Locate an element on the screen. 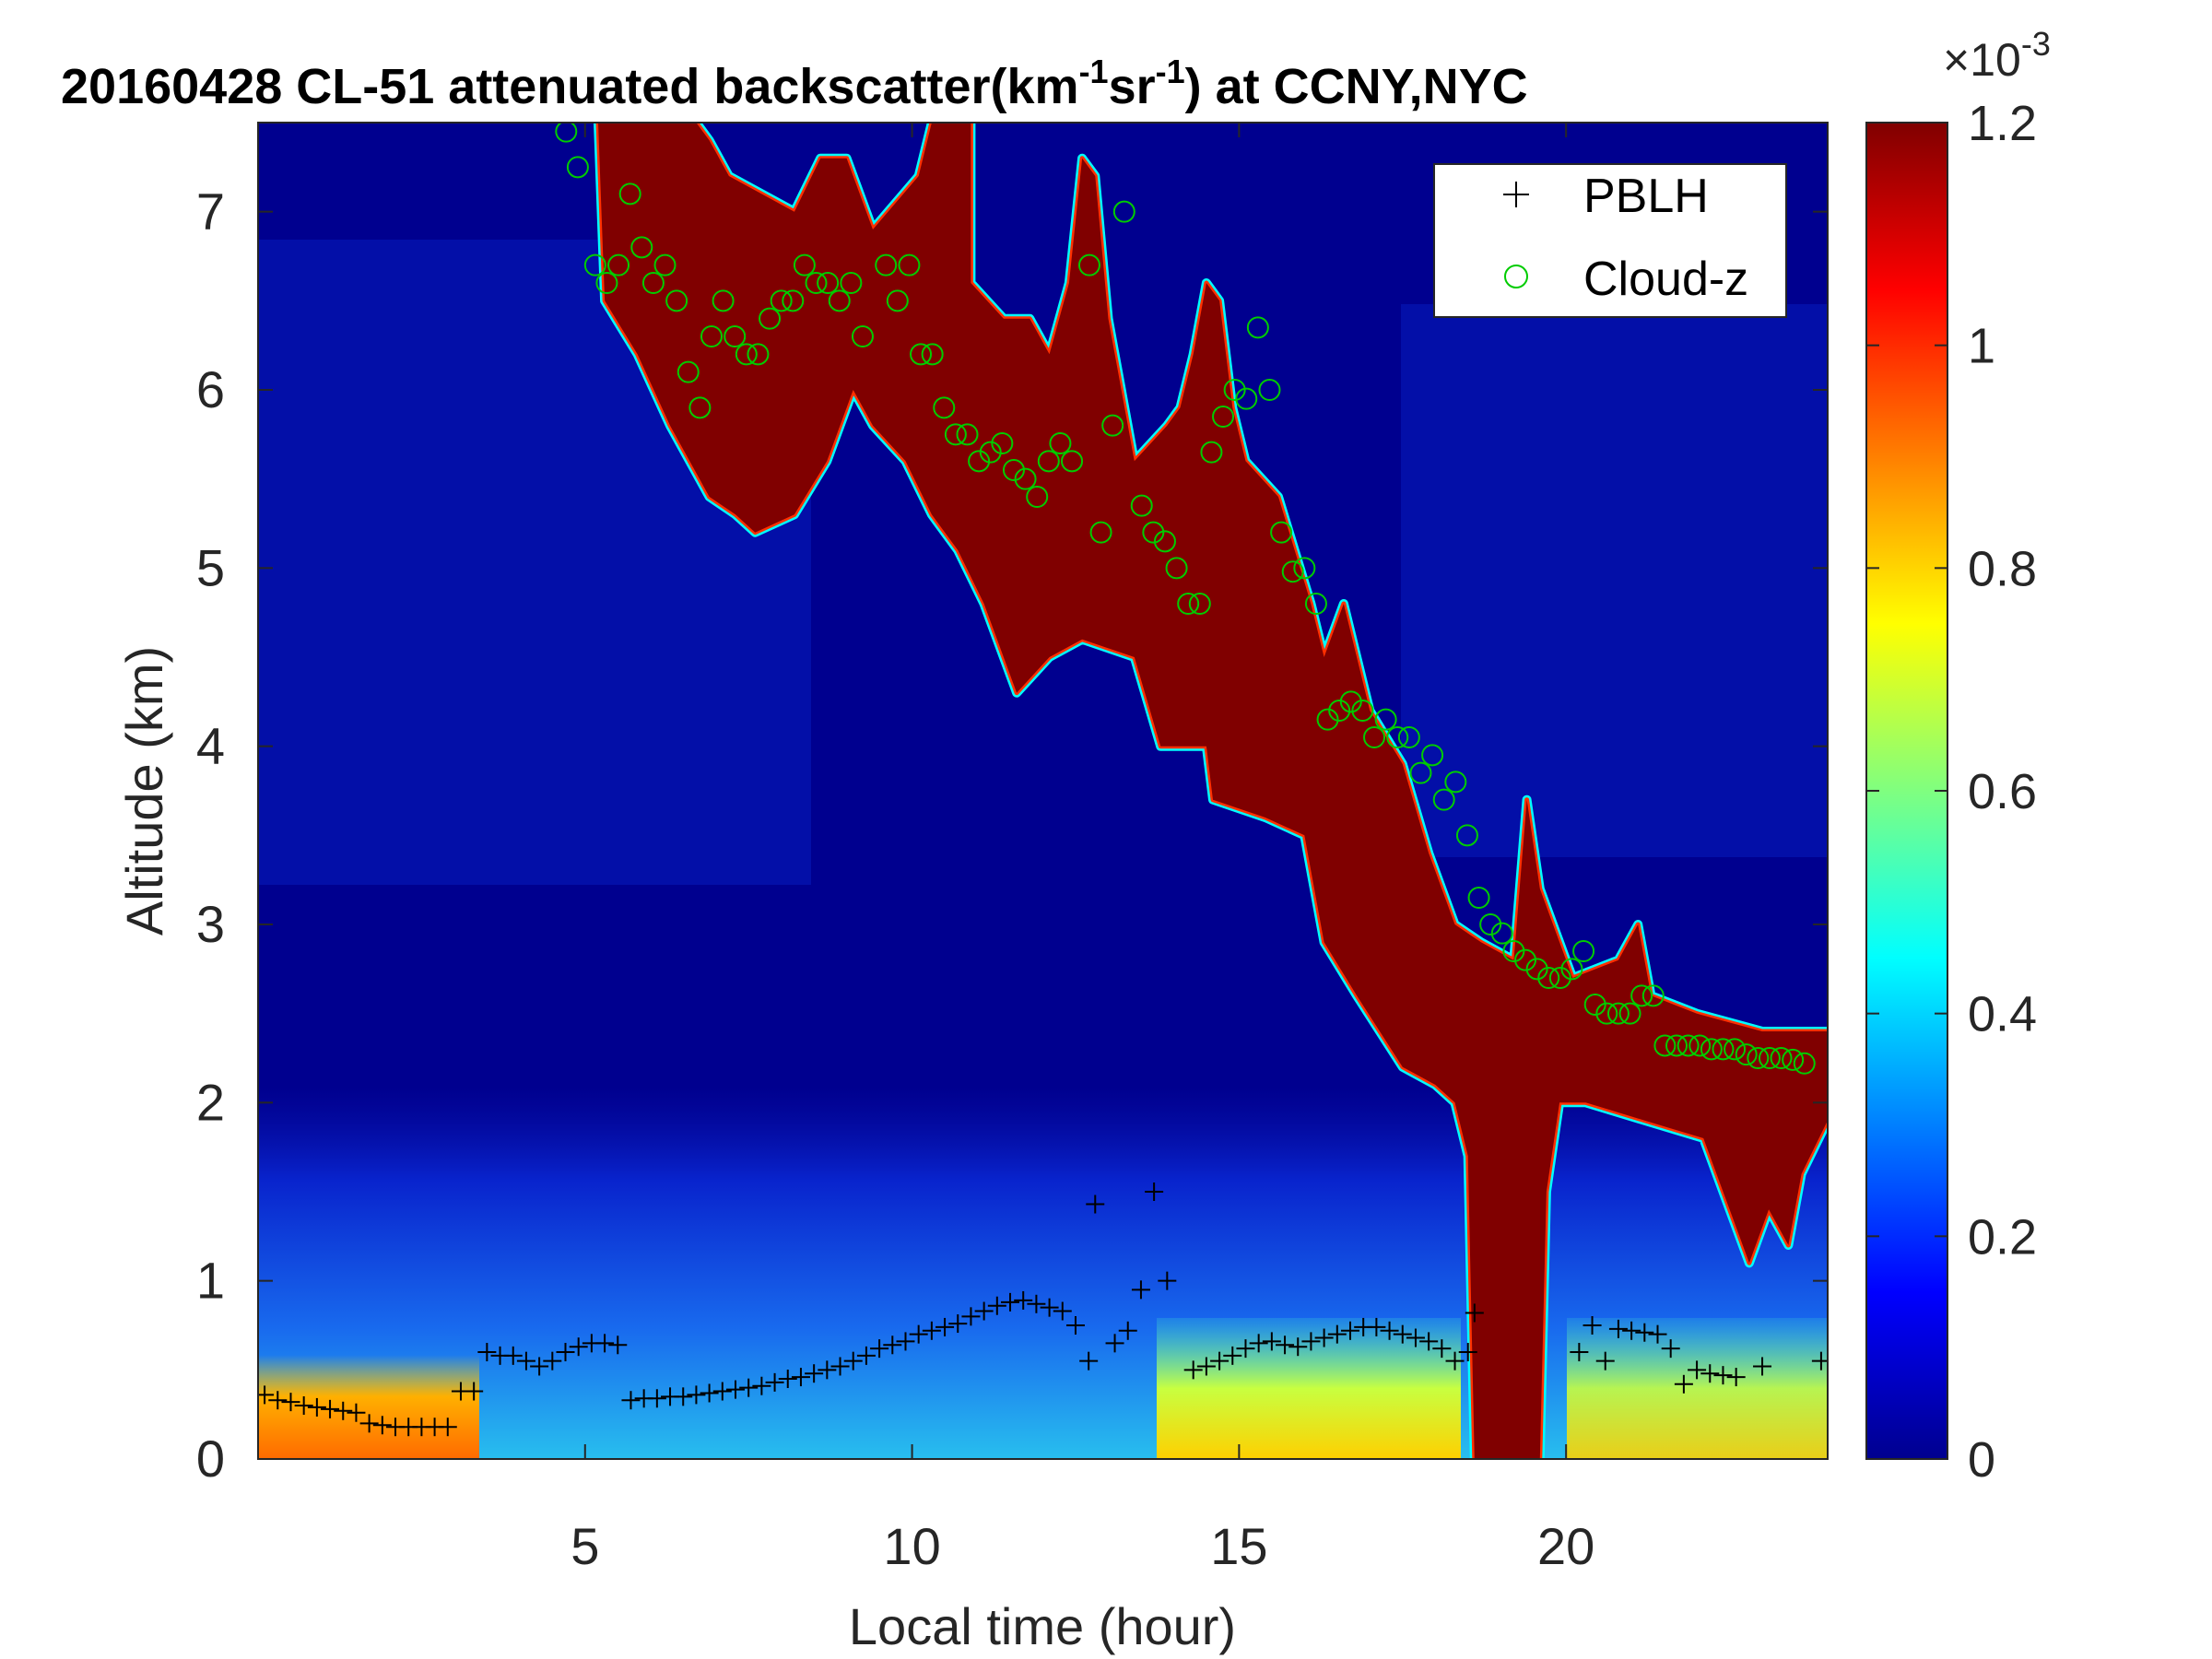  x-tick-label: 10 is located at coordinates (911, 1546).